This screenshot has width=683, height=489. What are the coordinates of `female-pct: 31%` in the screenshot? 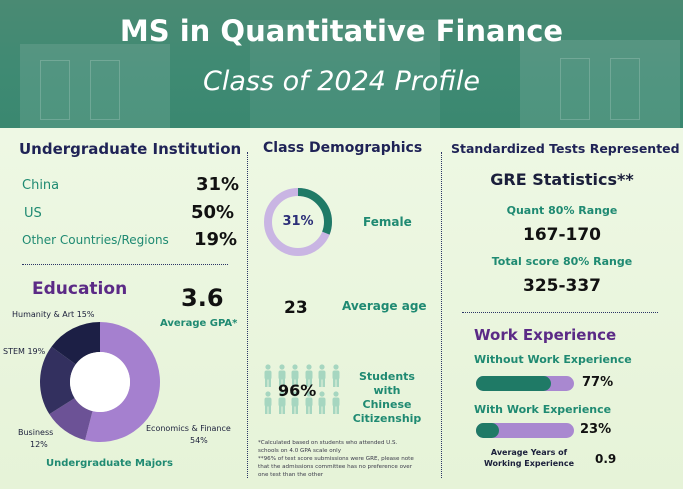 It's located at (298, 221).